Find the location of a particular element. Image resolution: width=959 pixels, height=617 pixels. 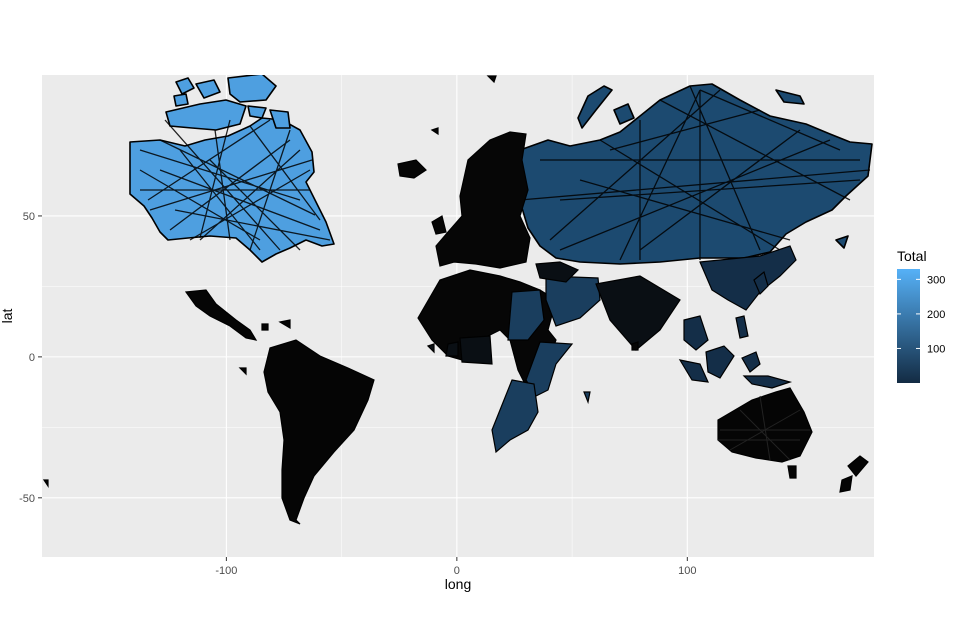

legend-tick-label: 100 is located at coordinates (936, 349).